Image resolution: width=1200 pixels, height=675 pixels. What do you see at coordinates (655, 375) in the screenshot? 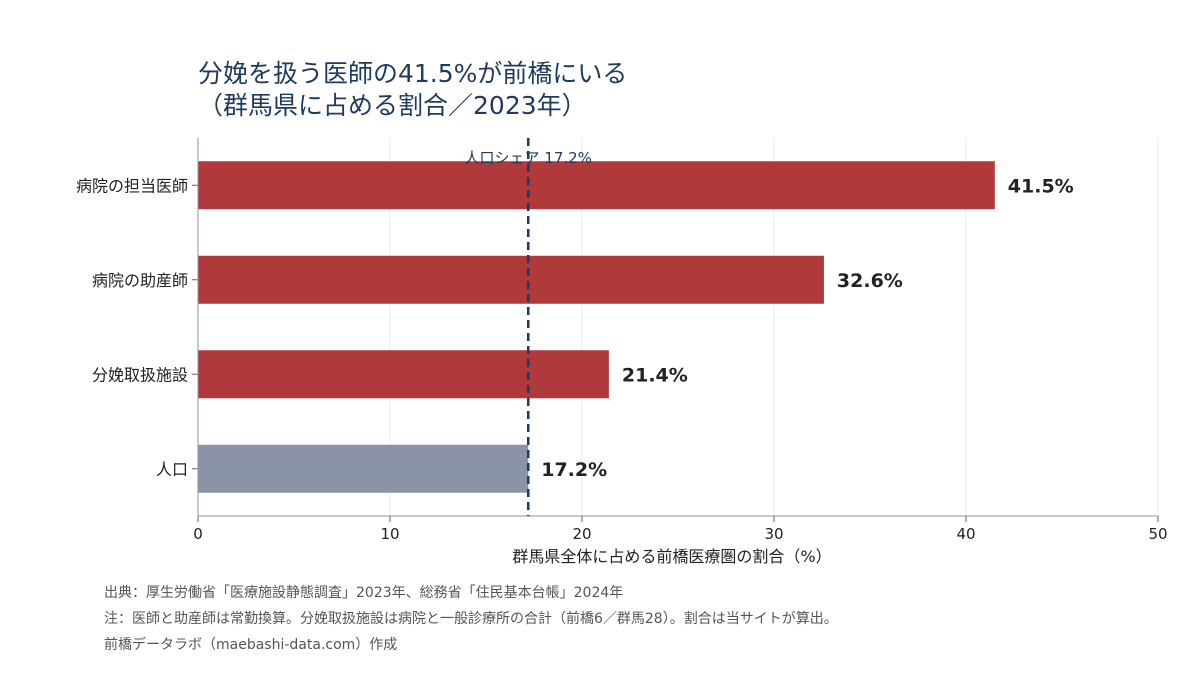
I see `value-label-2: 21.4%` at bounding box center [655, 375].